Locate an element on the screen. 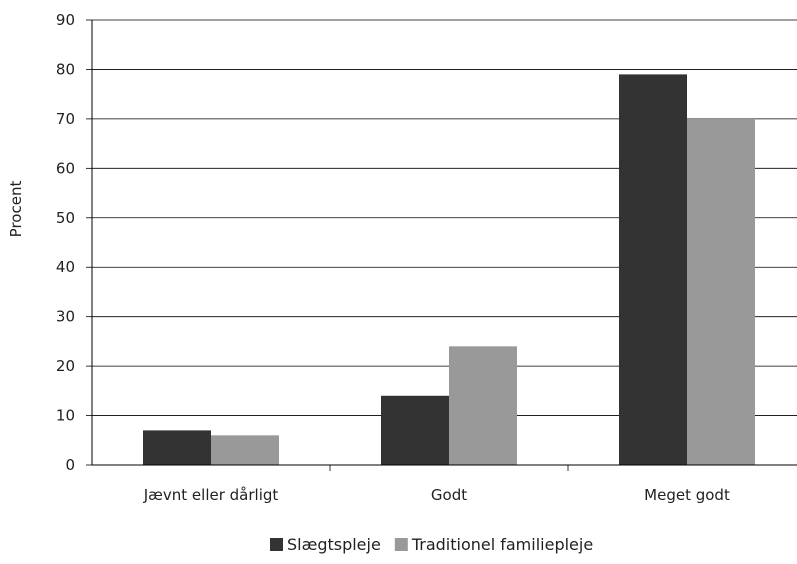 The width and height of the screenshot is (797, 564). legend: Slægtspleje Traditionel familiepleje is located at coordinates (431, 544).